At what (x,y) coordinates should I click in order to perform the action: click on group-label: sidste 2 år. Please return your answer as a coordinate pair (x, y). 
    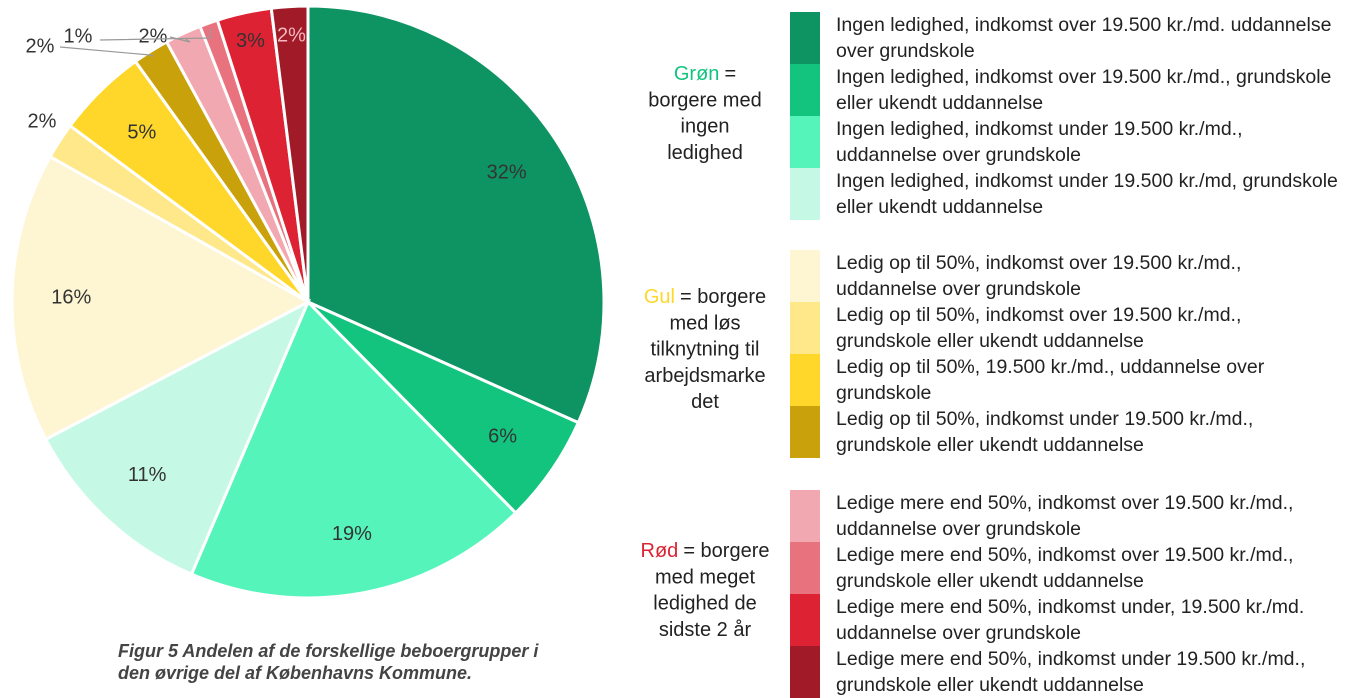
    Looking at the image, I should click on (705, 630).